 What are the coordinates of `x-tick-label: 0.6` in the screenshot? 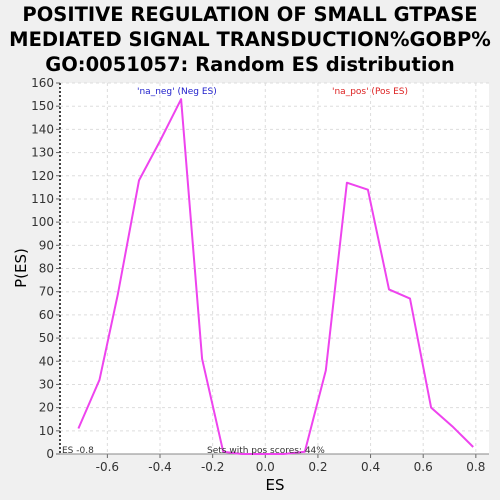 It's located at (423, 467).